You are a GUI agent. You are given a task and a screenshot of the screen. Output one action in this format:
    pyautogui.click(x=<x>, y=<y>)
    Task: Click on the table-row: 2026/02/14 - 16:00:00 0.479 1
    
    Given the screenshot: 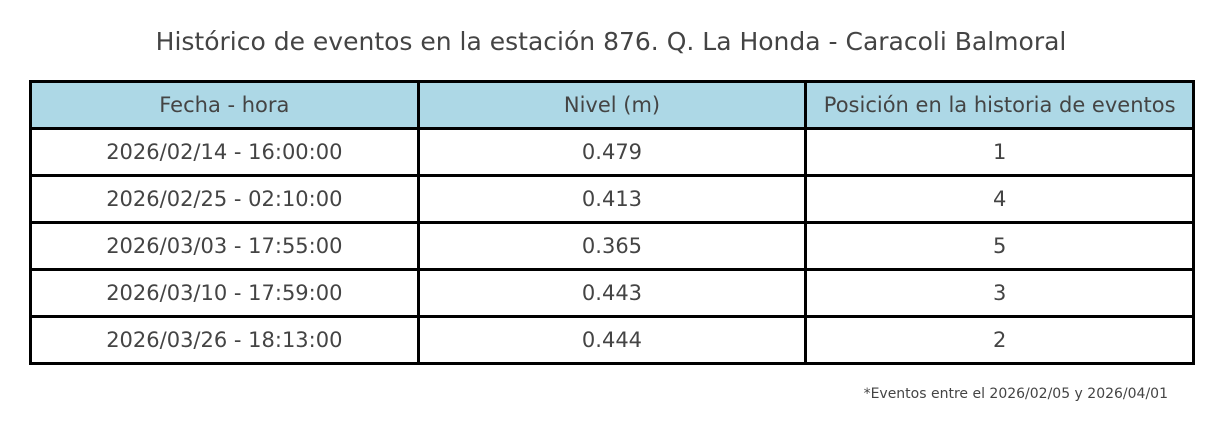 What is the action you would take?
    pyautogui.click(x=612, y=152)
    